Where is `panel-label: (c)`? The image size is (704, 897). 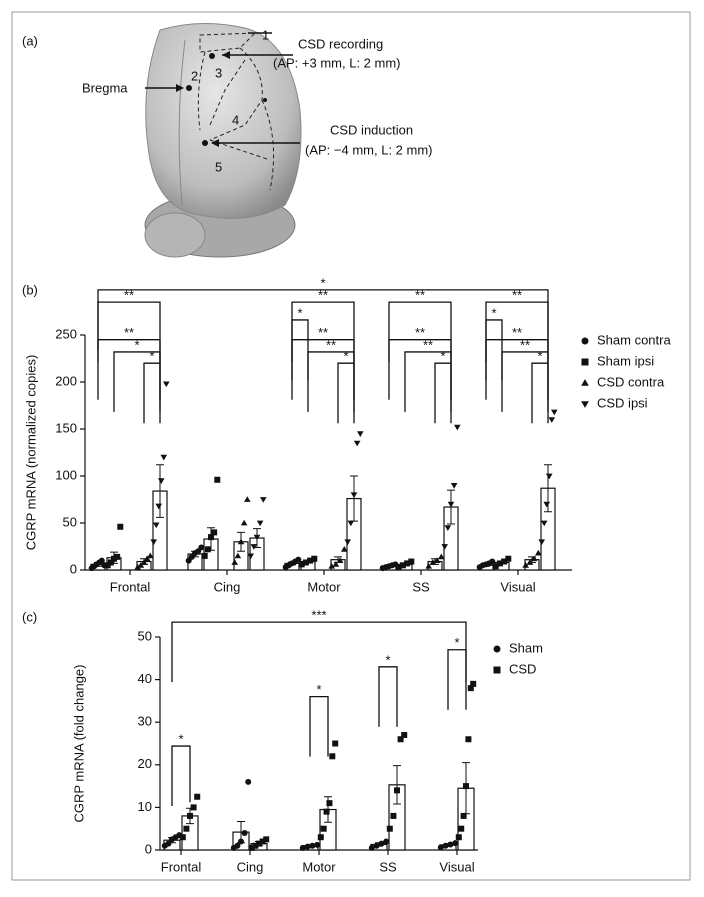 panel-label: (c) is located at coordinates (29, 616).